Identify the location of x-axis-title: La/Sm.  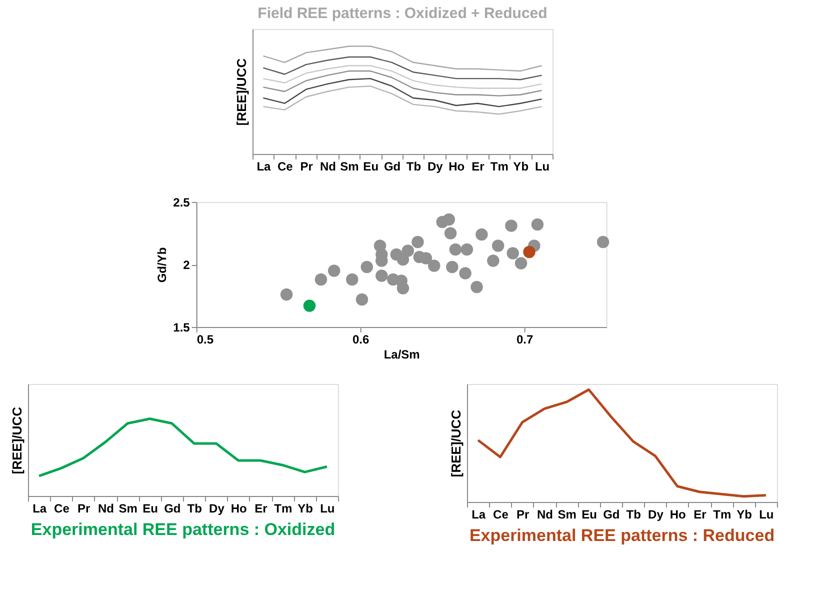
(402, 355).